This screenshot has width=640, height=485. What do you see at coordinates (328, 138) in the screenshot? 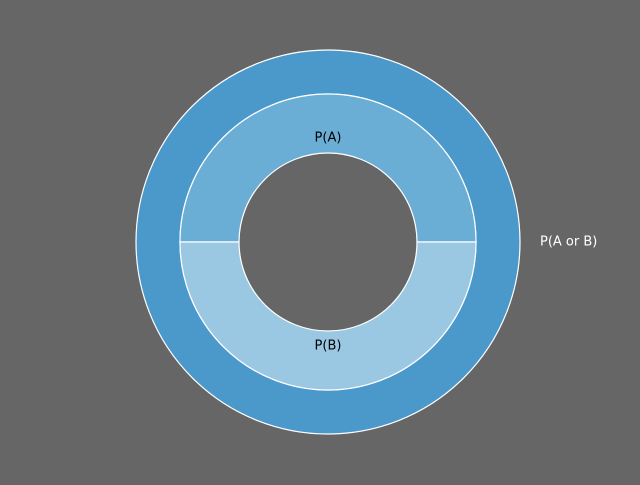
I see `inner-label-p-a: P(A)` at bounding box center [328, 138].